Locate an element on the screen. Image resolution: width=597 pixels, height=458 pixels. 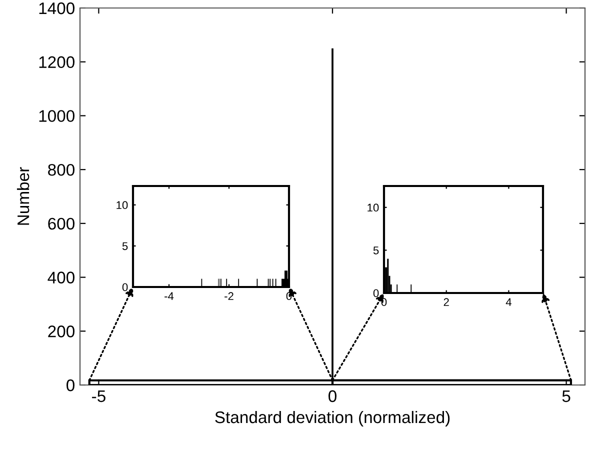
y-tick-label: 200 is located at coordinates (61, 332).